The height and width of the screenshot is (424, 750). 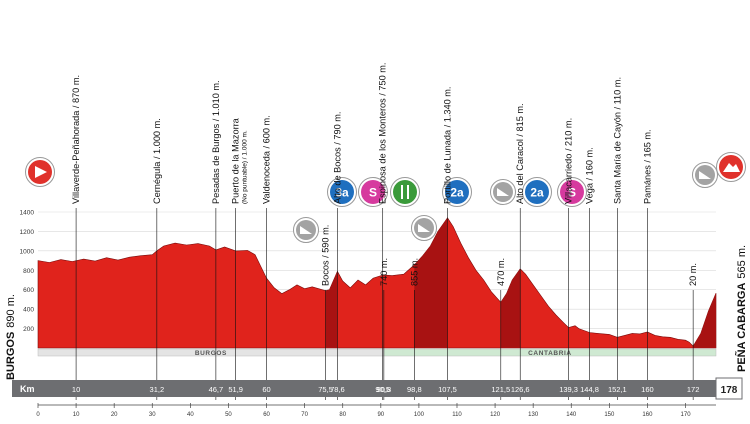 What do you see at coordinates (342, 415) in the screenshot?
I see `x-tick-label: 80` at bounding box center [342, 415].